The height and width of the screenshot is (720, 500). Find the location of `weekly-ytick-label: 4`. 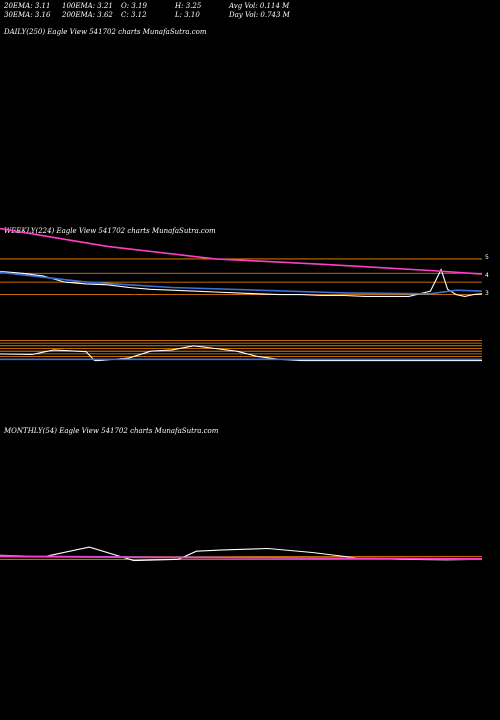

weekly-ytick-label: 4 is located at coordinates (487, 275).